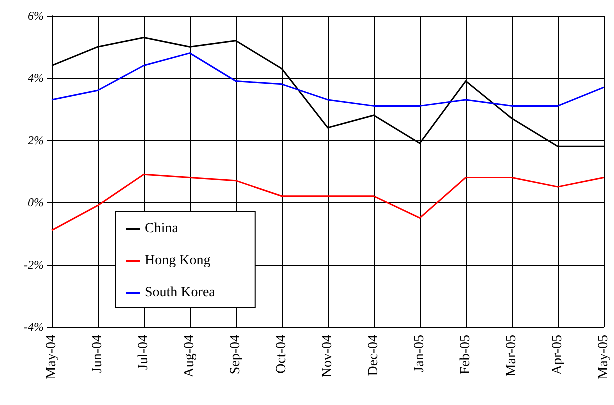  What do you see at coordinates (328, 203) in the screenshot?
I see `line-series` at bounding box center [328, 203].